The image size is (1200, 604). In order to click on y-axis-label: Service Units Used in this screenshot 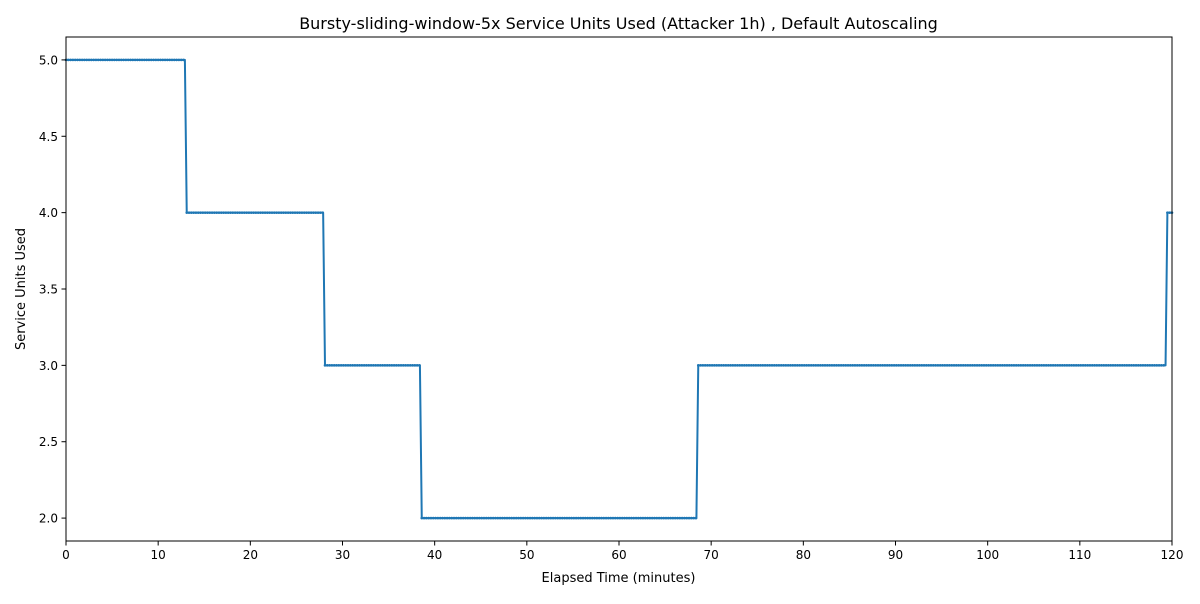, I will do `click(21, 289)`.